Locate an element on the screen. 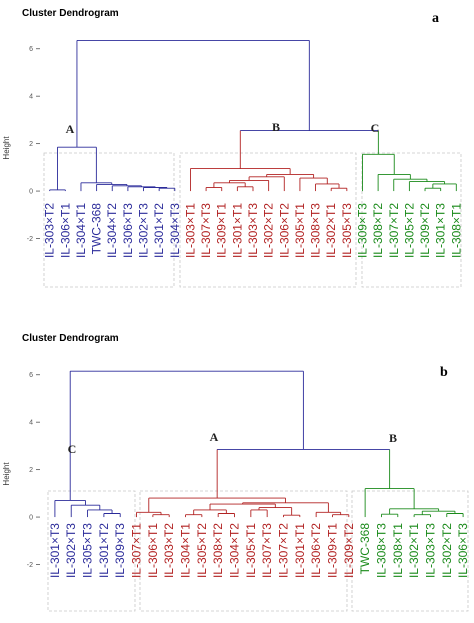 This screenshot has height=623, width=474. panel-b-letter: b is located at coordinates (444, 372).